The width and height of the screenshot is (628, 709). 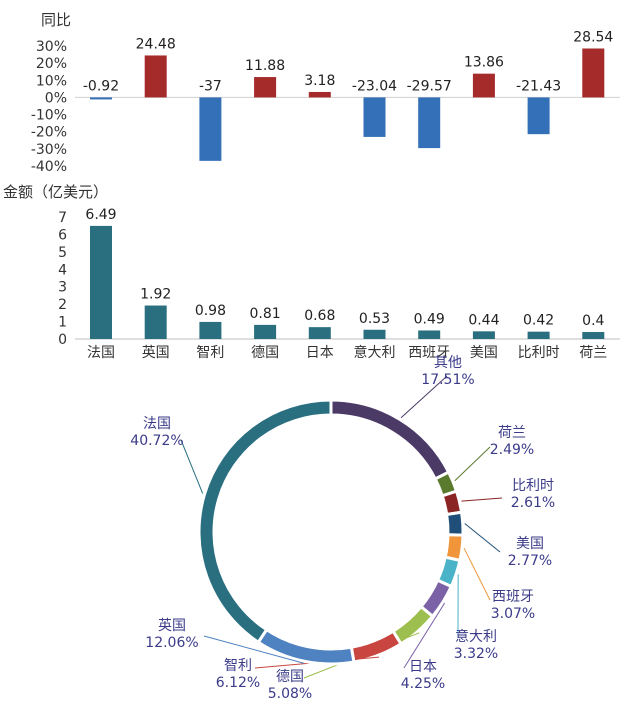 What do you see at coordinates (593, 321) in the screenshot?
I see `amount-value-label: 0.4` at bounding box center [593, 321].